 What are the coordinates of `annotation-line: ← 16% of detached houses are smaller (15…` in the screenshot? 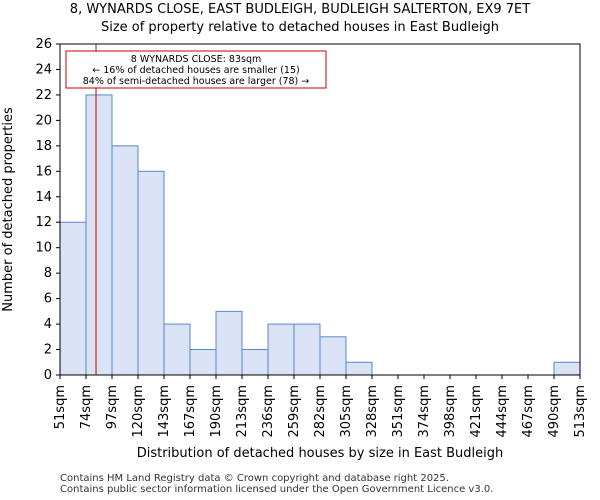 It's located at (195, 70).